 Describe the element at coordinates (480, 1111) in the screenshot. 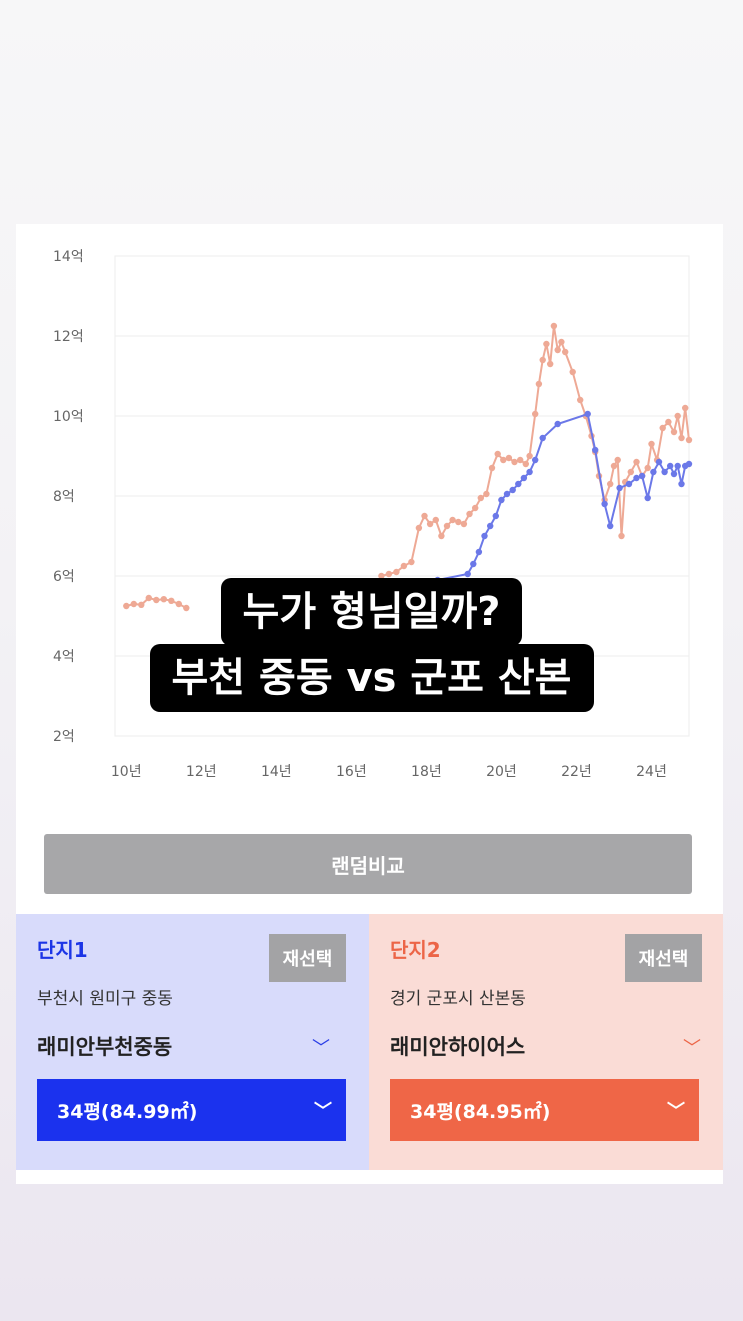

I see `complex2-size-value: 34평(84.95㎡)` at that location.